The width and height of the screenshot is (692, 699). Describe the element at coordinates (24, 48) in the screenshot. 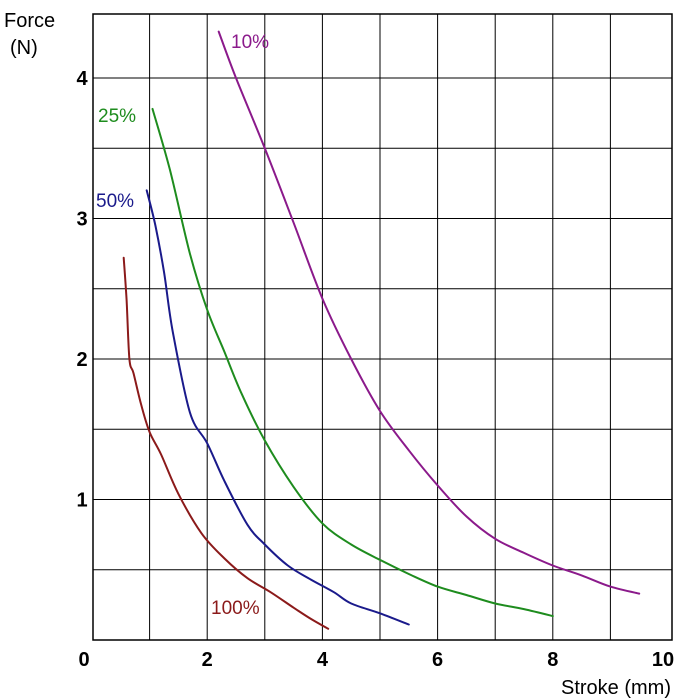

I see `y-axis-label-line2: (N)` at that location.